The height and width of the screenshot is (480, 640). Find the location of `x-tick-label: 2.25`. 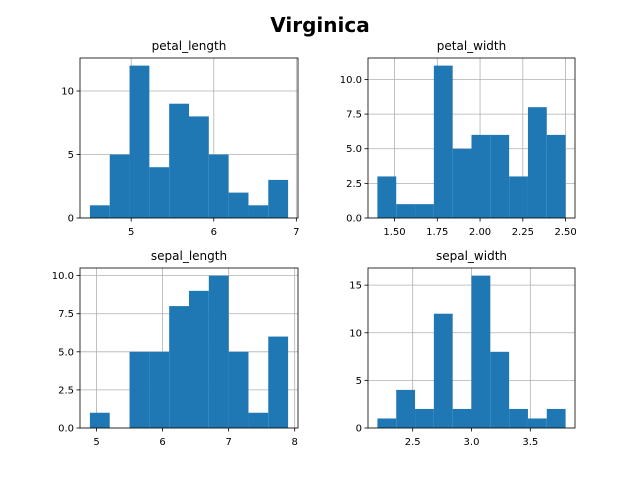

x-tick-label: 2.25 is located at coordinates (523, 232).